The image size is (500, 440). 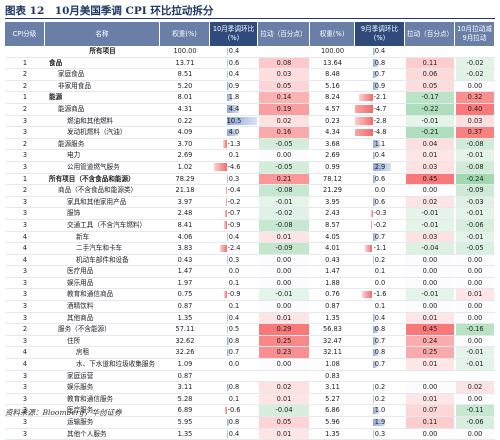 I want to click on table-cell: 0.43, so click(x=332, y=260).